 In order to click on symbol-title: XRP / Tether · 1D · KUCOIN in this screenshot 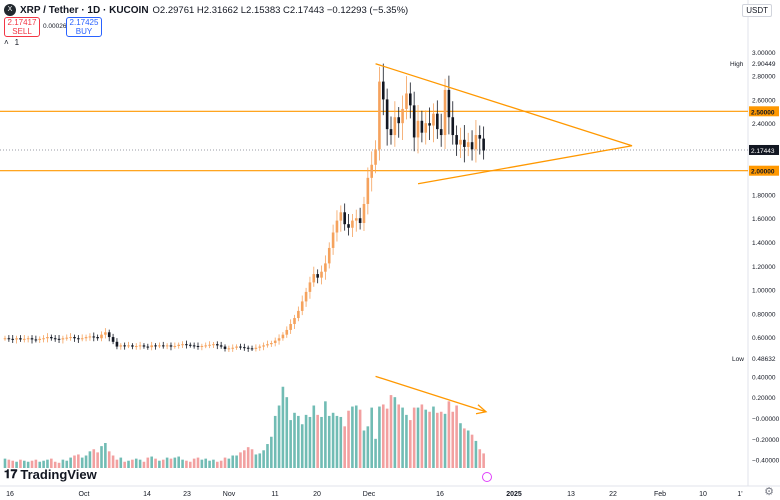, I will do `click(84, 10)`.